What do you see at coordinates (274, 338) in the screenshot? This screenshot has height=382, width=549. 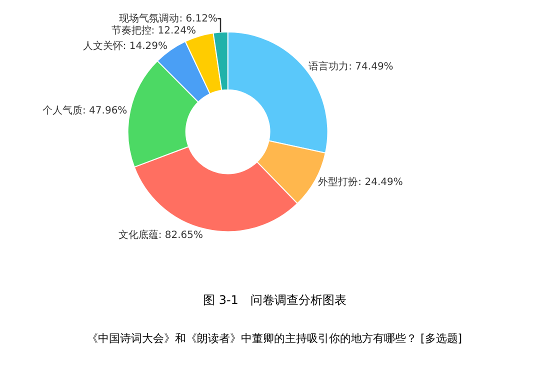 I see `text: 《中国诗词大会》和《朗读者》中董卿的主持吸引你的地方有哪些？ [多选题]` at bounding box center [274, 338].